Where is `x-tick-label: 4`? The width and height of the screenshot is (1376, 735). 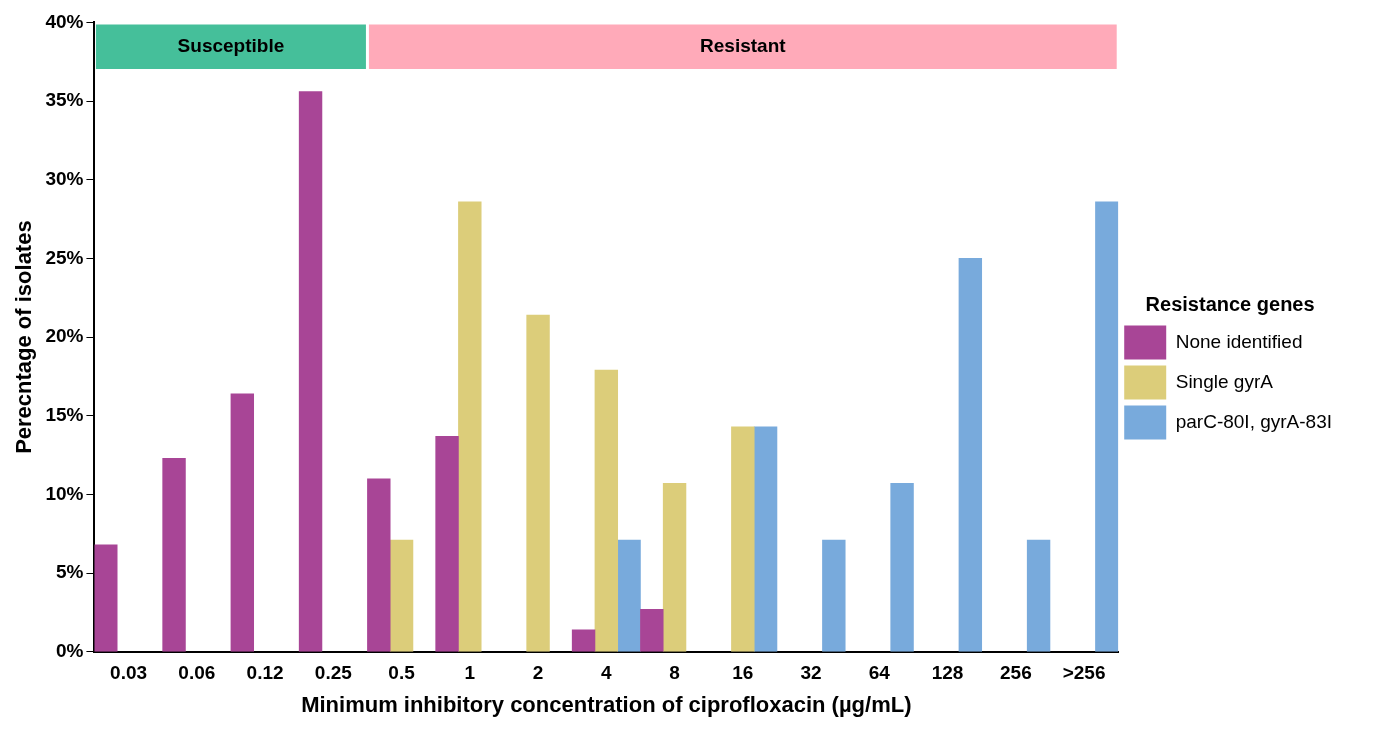 x-tick-label: 4 is located at coordinates (607, 673).